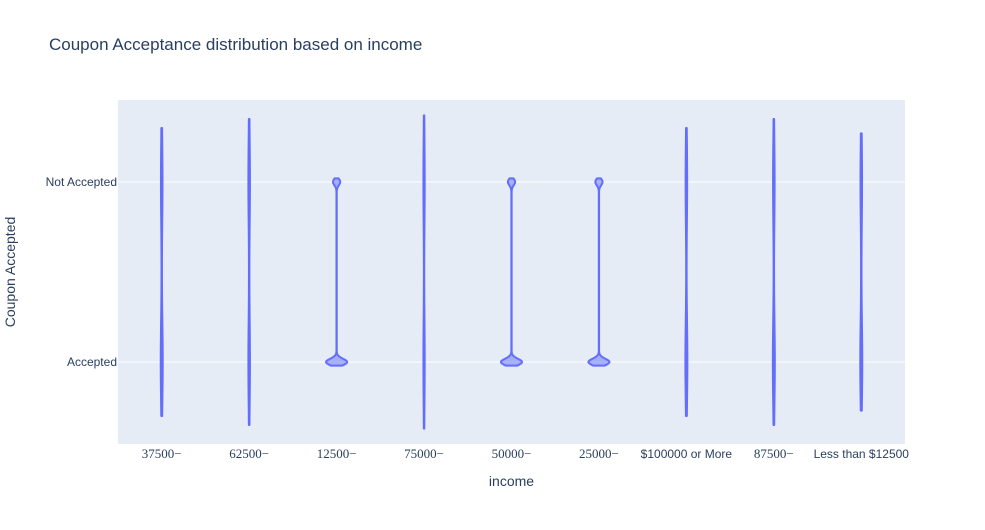  What do you see at coordinates (162, 453) in the screenshot?
I see `x-tick-label: 37500−` at bounding box center [162, 453].